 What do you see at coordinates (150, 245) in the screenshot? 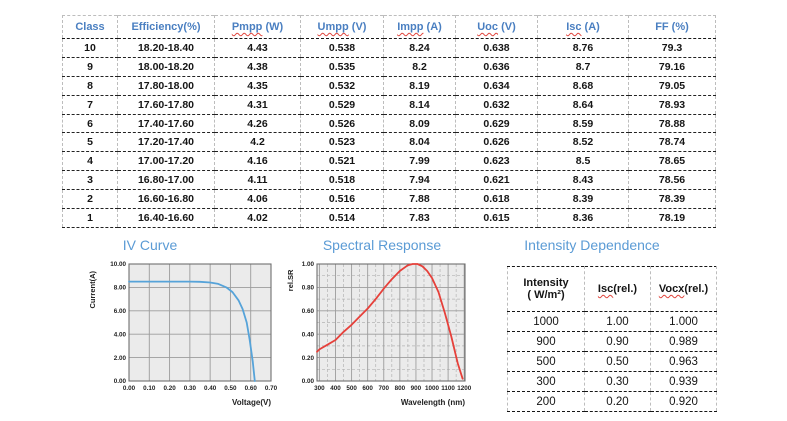
I see `iv-curve-title: IV Curve` at bounding box center [150, 245].